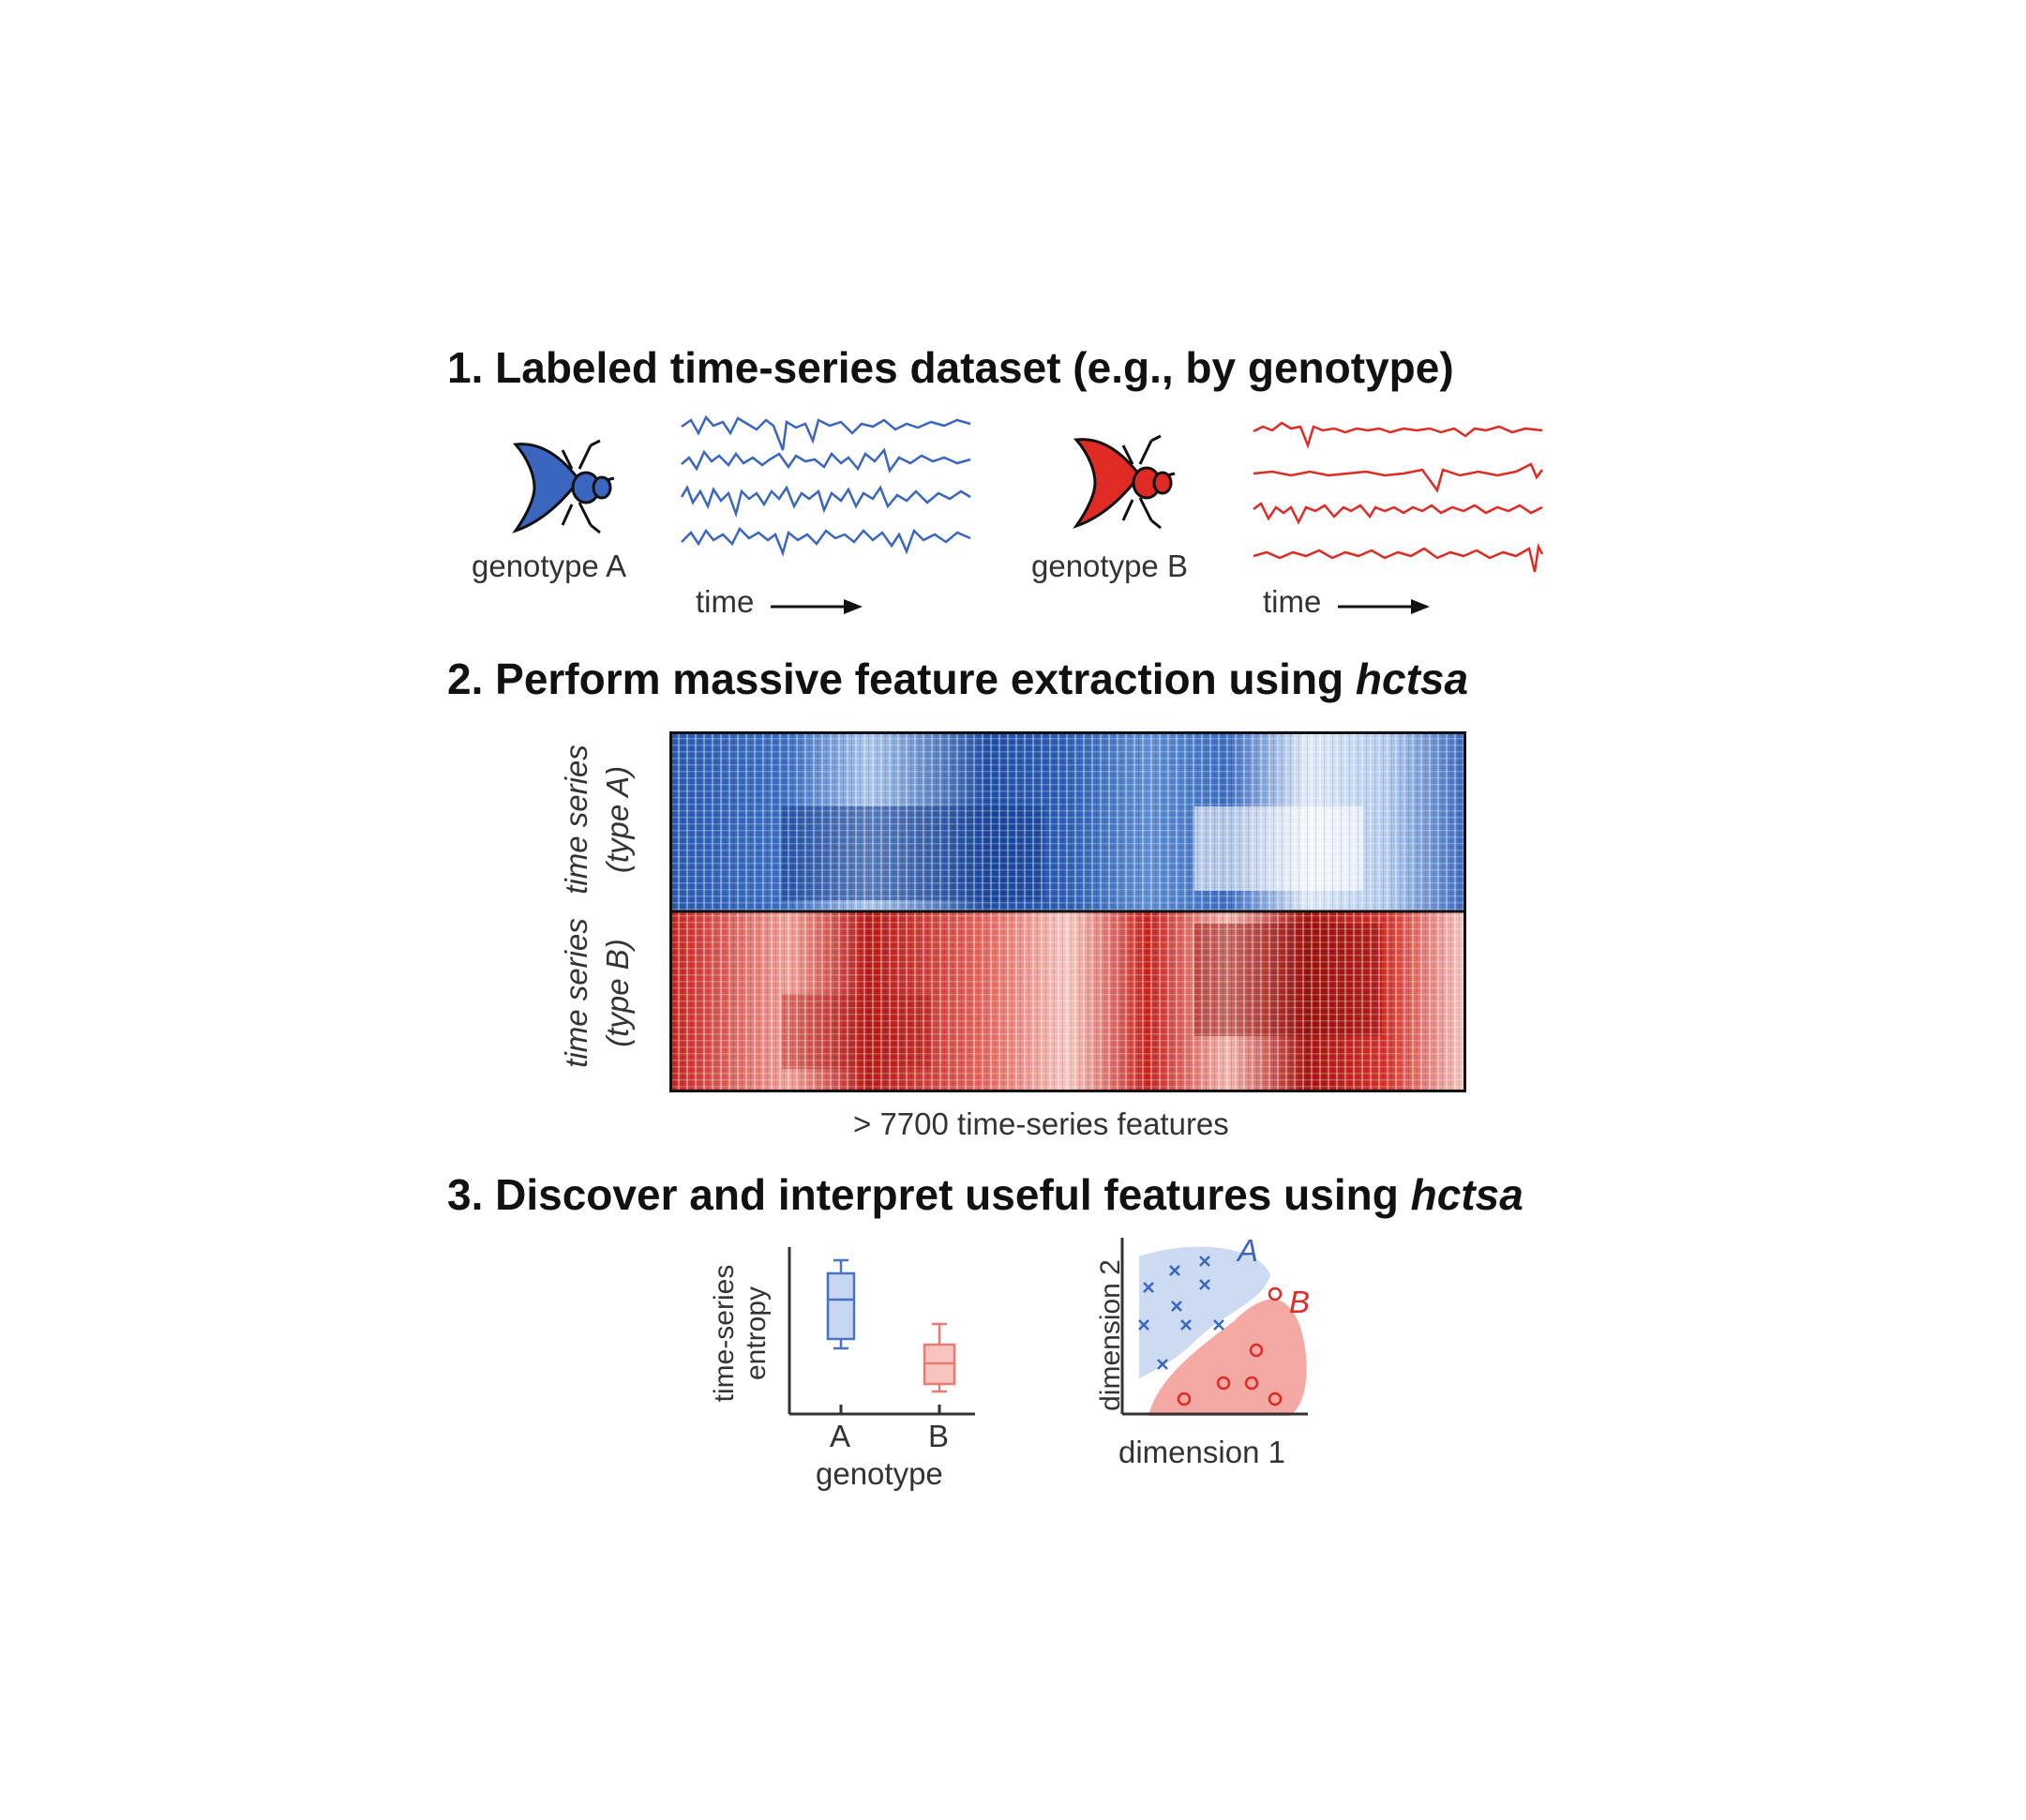 The width and height of the screenshot is (2026, 1820). I want to click on boxplot-ylabel: time-series entropy, so click(741, 1333).